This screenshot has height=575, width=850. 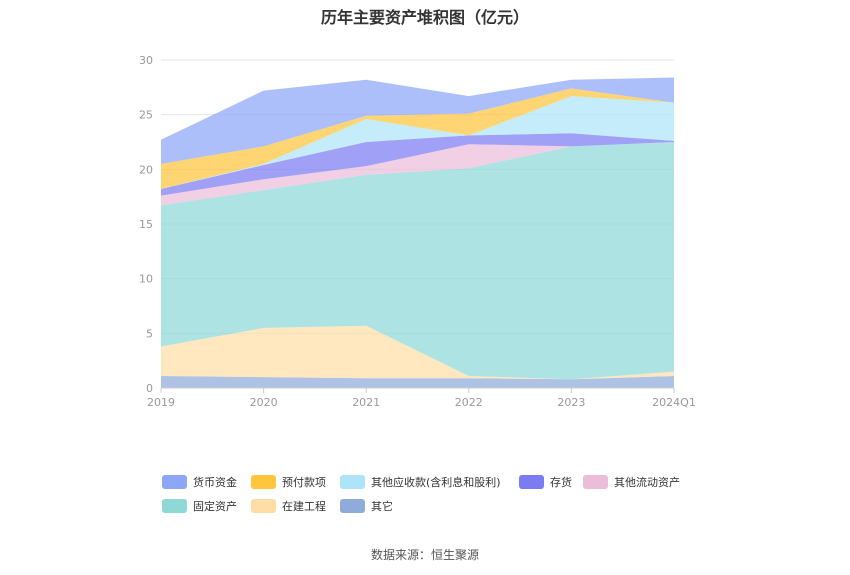 I want to click on area-存货, so click(x=417, y=164).